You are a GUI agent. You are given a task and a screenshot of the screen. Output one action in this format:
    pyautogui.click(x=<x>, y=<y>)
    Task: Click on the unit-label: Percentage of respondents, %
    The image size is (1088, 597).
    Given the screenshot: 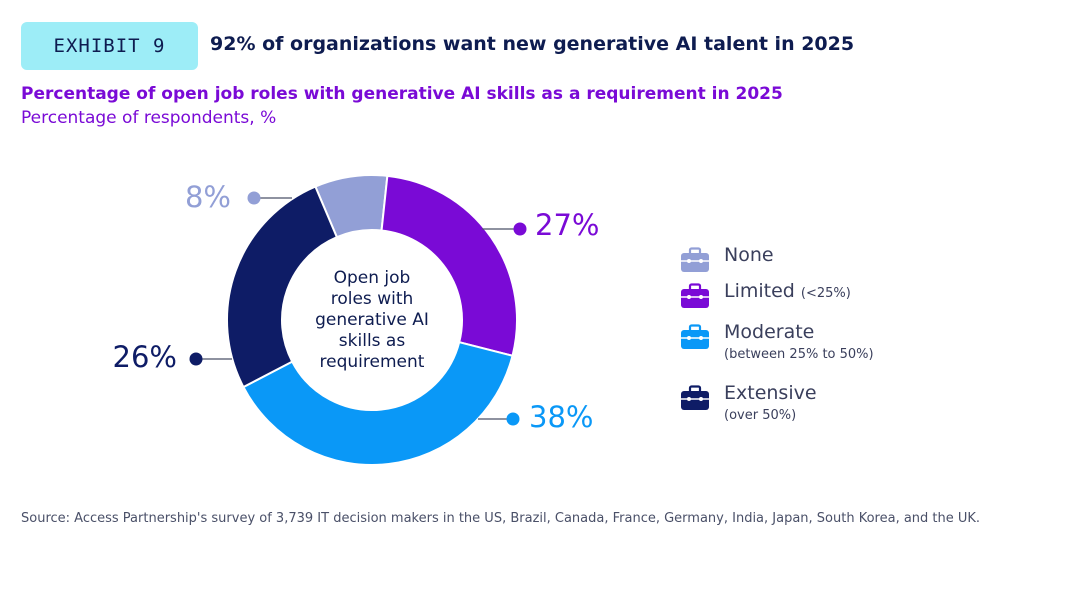 What is the action you would take?
    pyautogui.click(x=149, y=118)
    